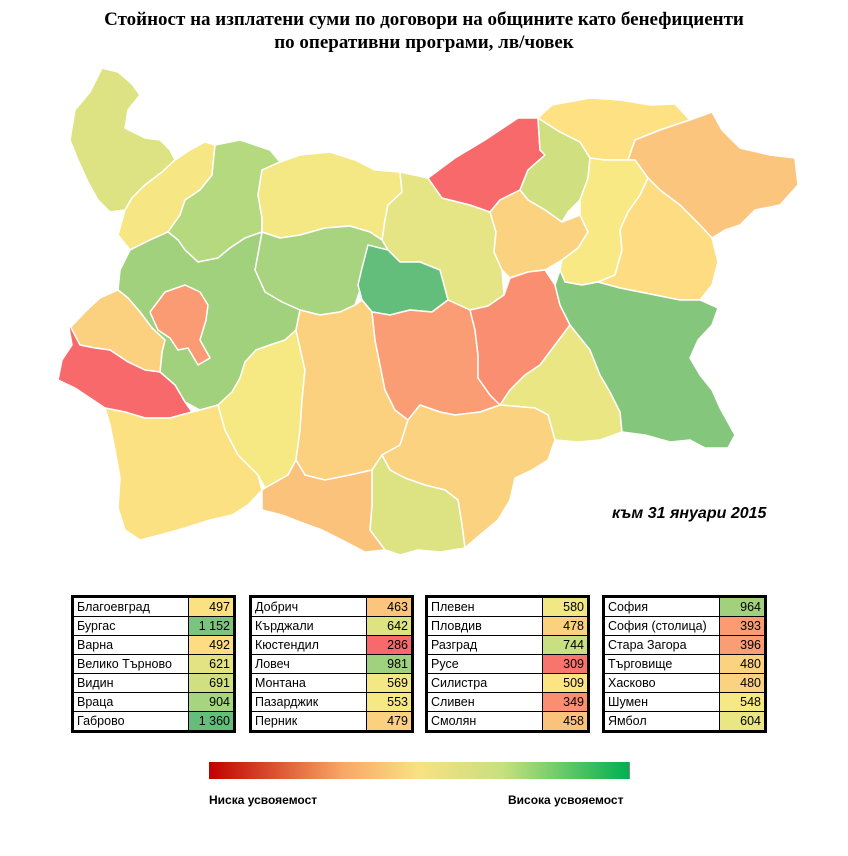 The width and height of the screenshot is (848, 856). Describe the element at coordinates (662, 702) in the screenshot. I see `region-name: Шумен` at that location.